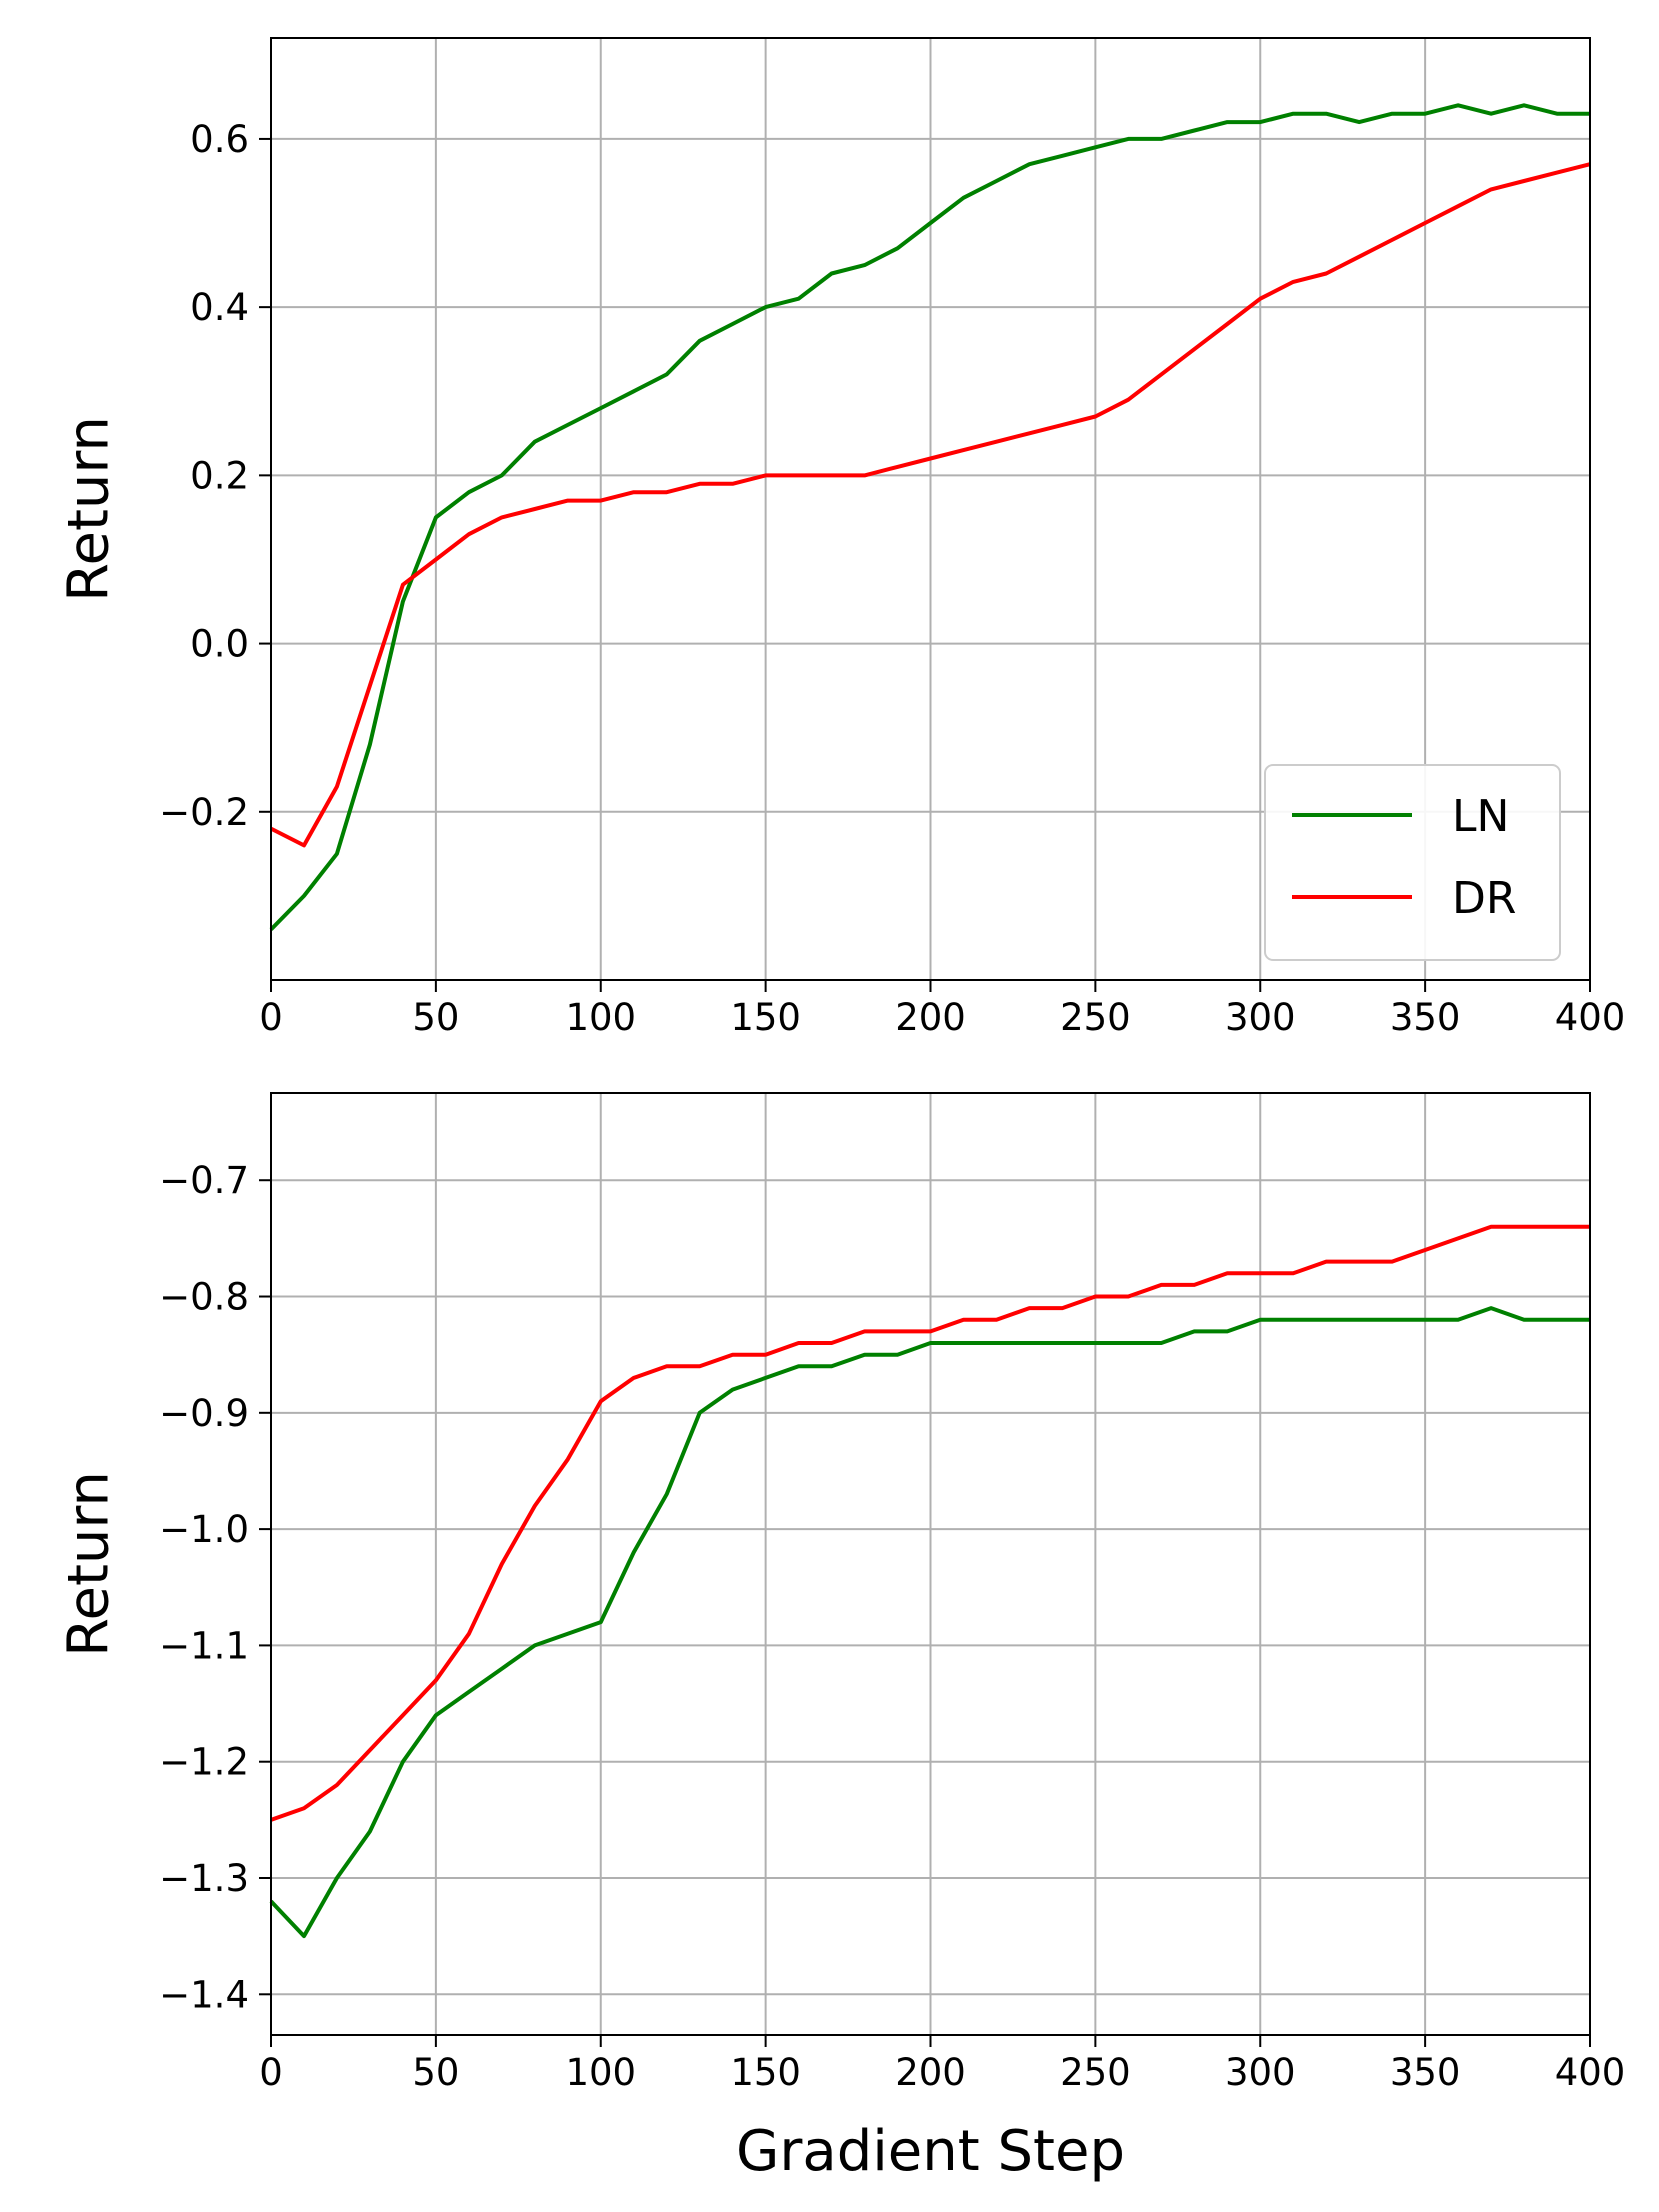 This screenshot has height=2212, width=1659. Describe the element at coordinates (1425, 1017) in the screenshot. I see `top-x-tick-label: 350` at that location.